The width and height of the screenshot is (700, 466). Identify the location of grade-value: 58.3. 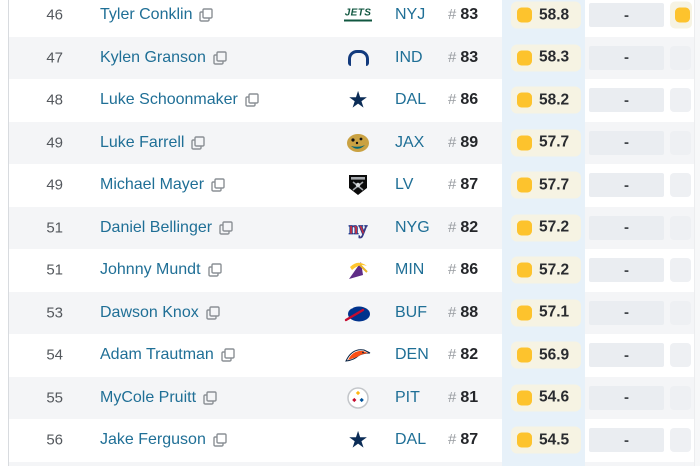
(554, 57).